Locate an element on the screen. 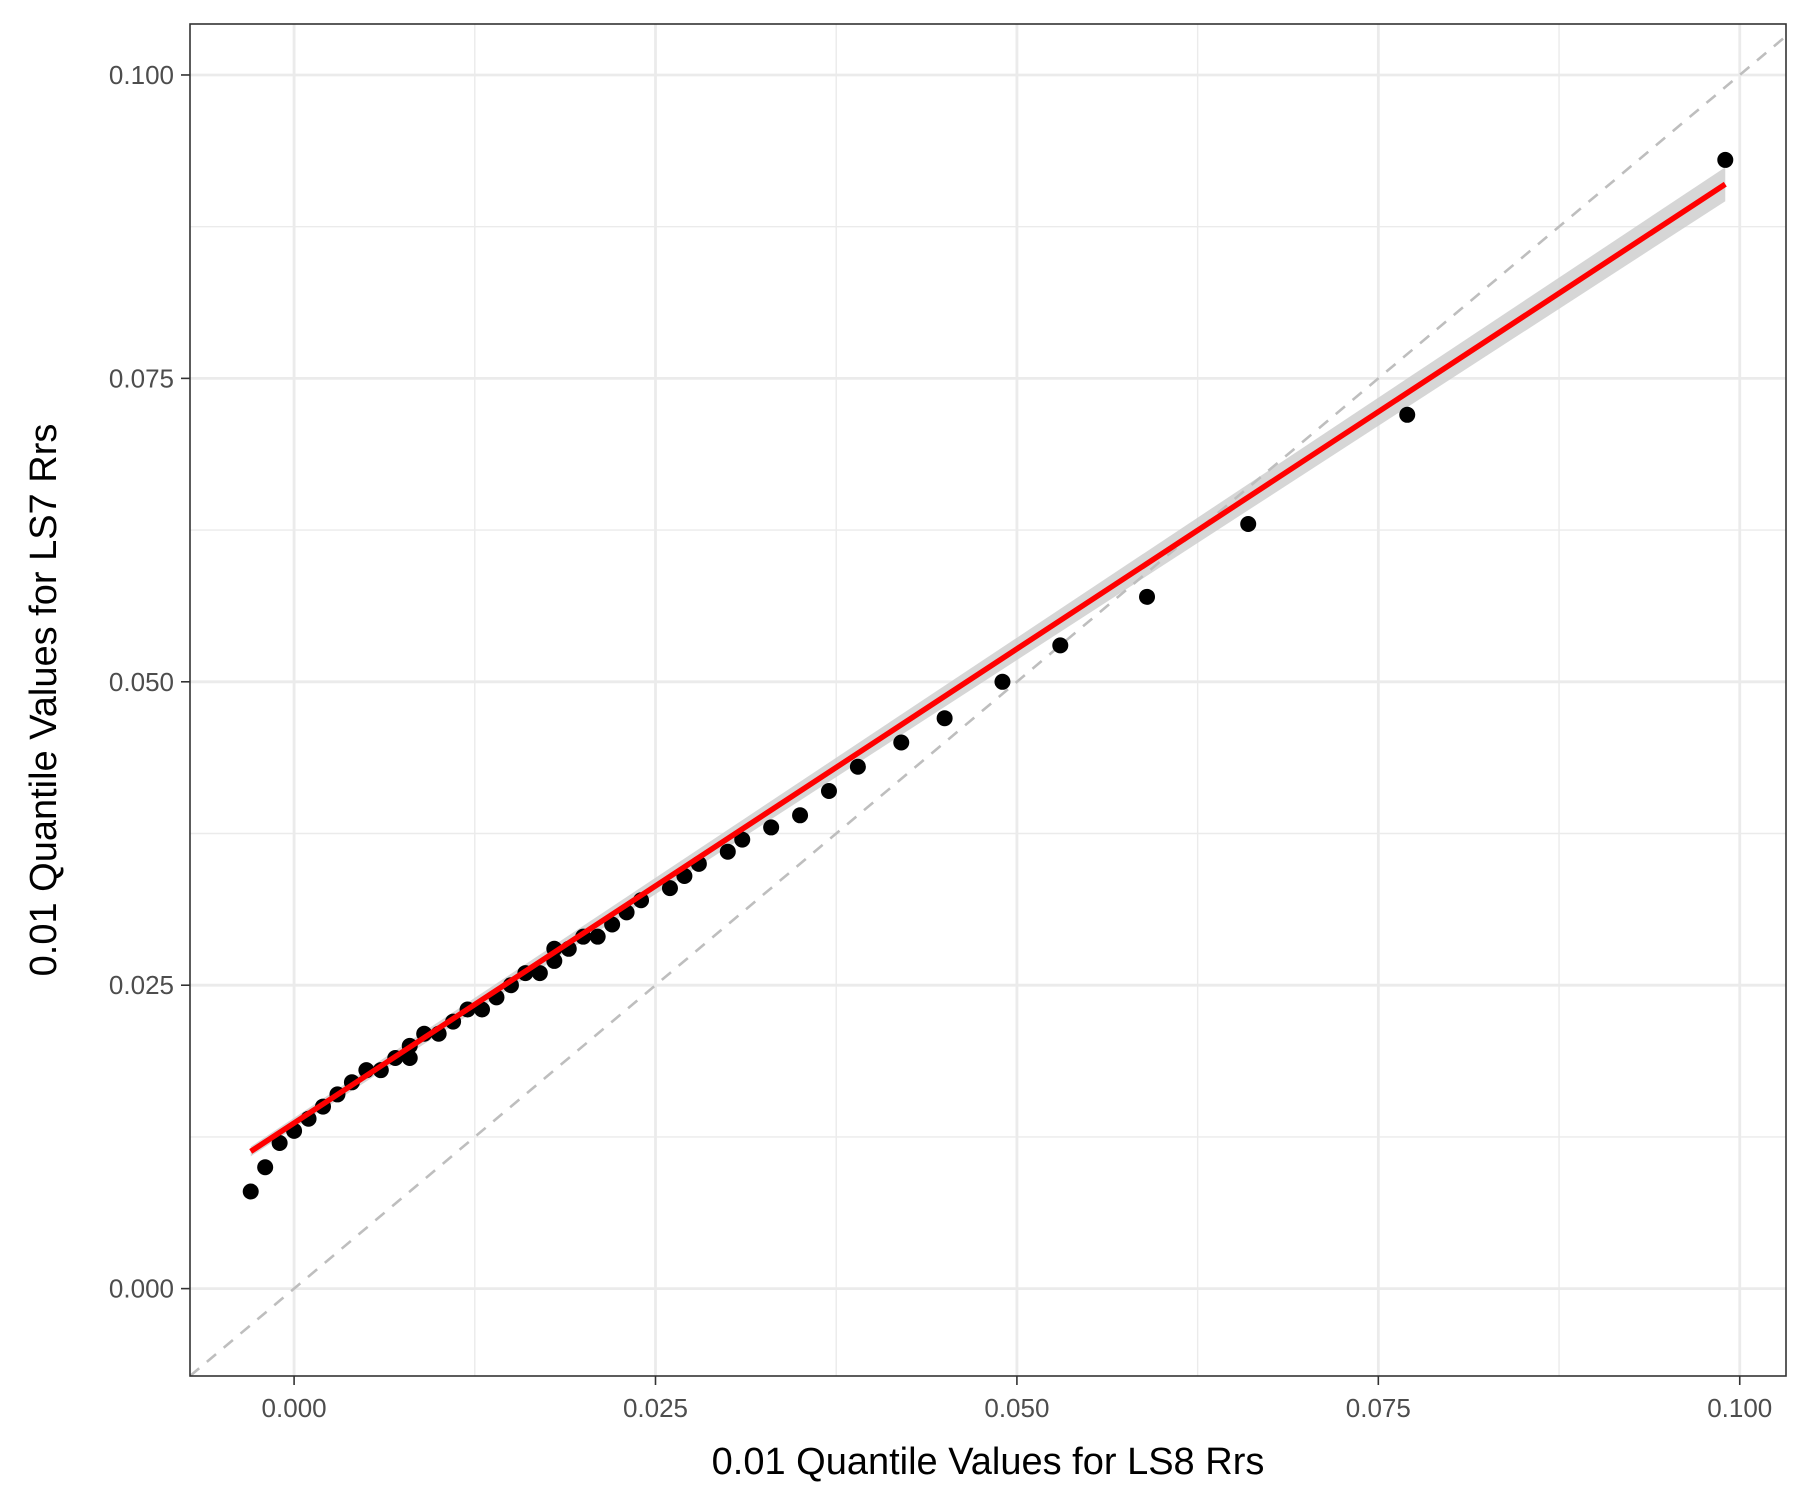  y-axis-title: 0.01 Quantile Values for LS7 Rrs is located at coordinates (44, 700).